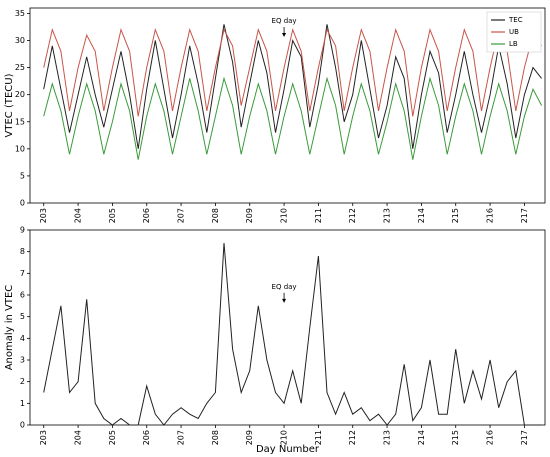  Describe the element at coordinates (288, 449) in the screenshot. I see `x-axis-label: Day Number` at that location.